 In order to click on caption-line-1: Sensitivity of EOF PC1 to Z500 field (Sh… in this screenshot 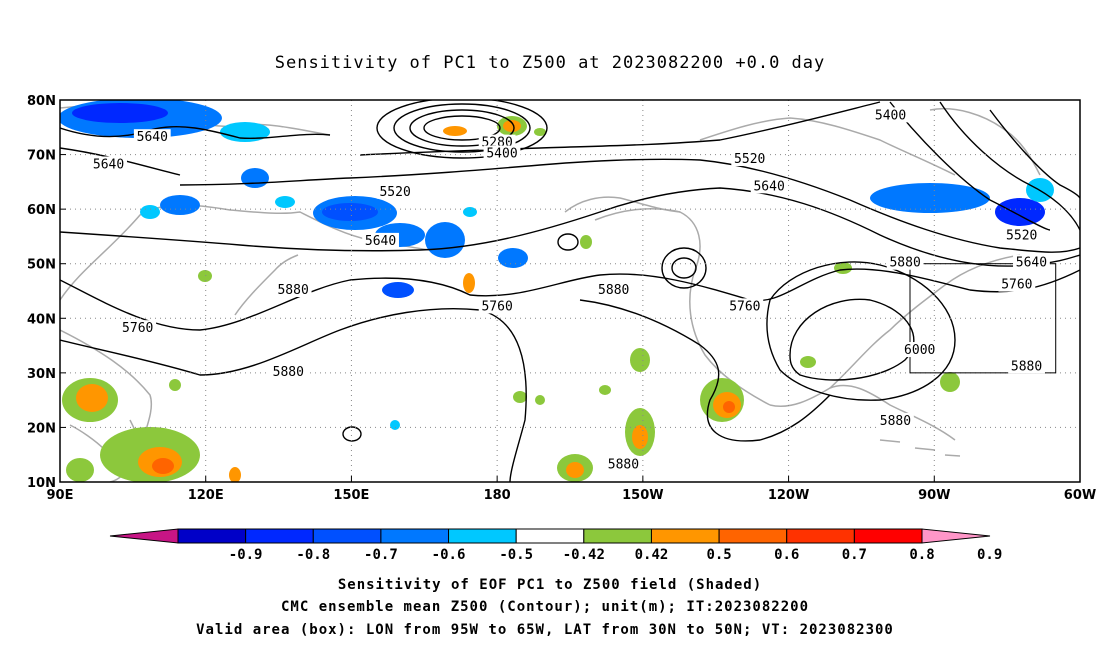, I will do `click(550, 585)`.